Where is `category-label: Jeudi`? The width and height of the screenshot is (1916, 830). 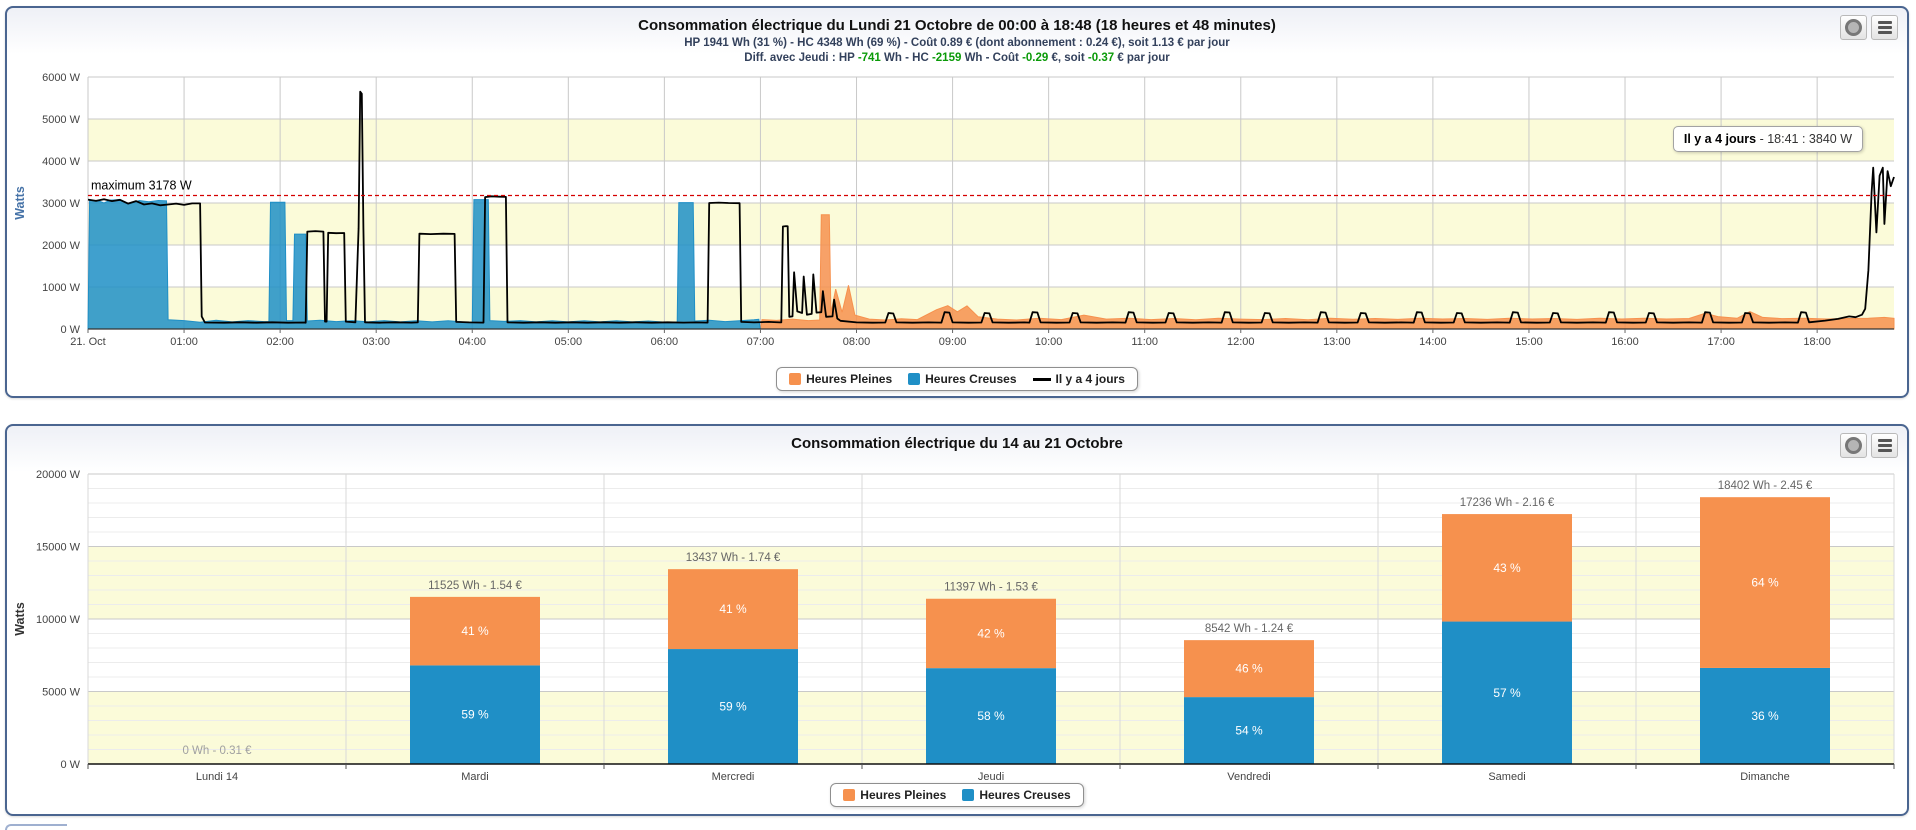
category-label: Jeudi is located at coordinates (991, 777).